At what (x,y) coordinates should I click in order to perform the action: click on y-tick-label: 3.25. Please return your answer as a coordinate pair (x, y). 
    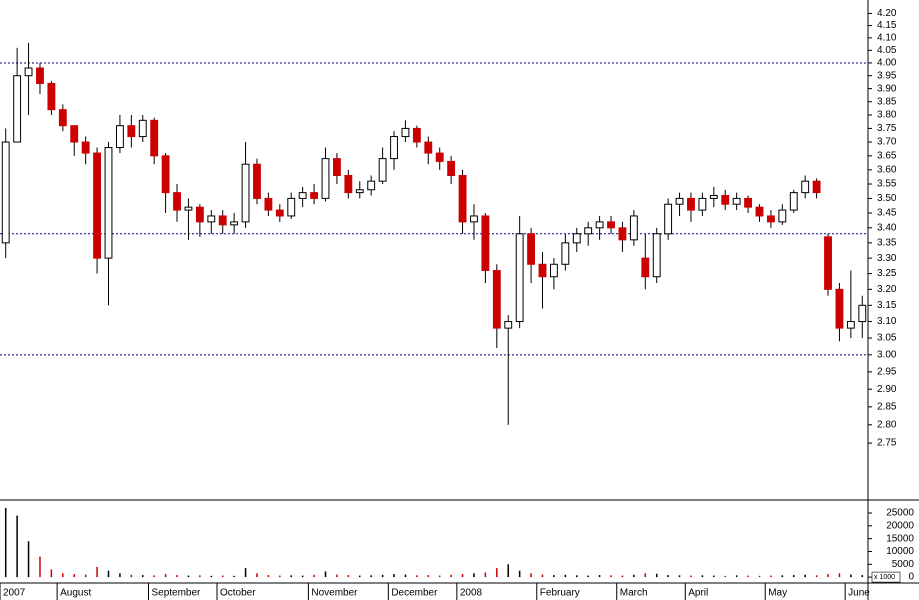
    Looking at the image, I should click on (887, 273).